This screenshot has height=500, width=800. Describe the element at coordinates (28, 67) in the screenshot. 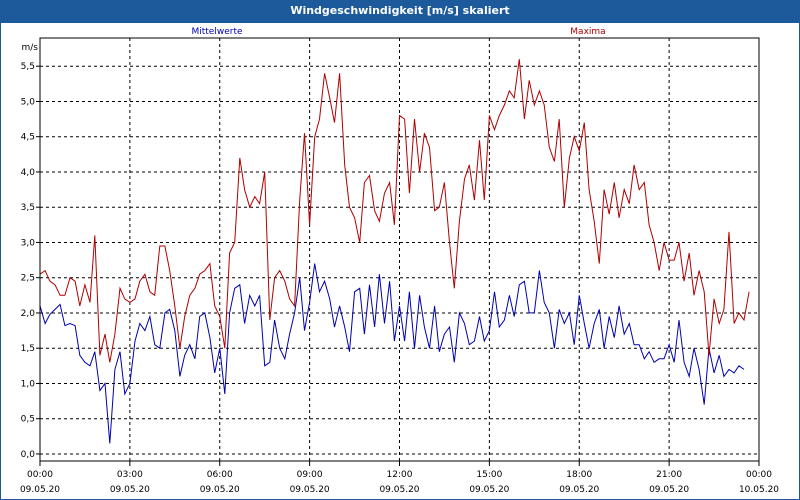

I see `y-tick-label: 5,5` at that location.